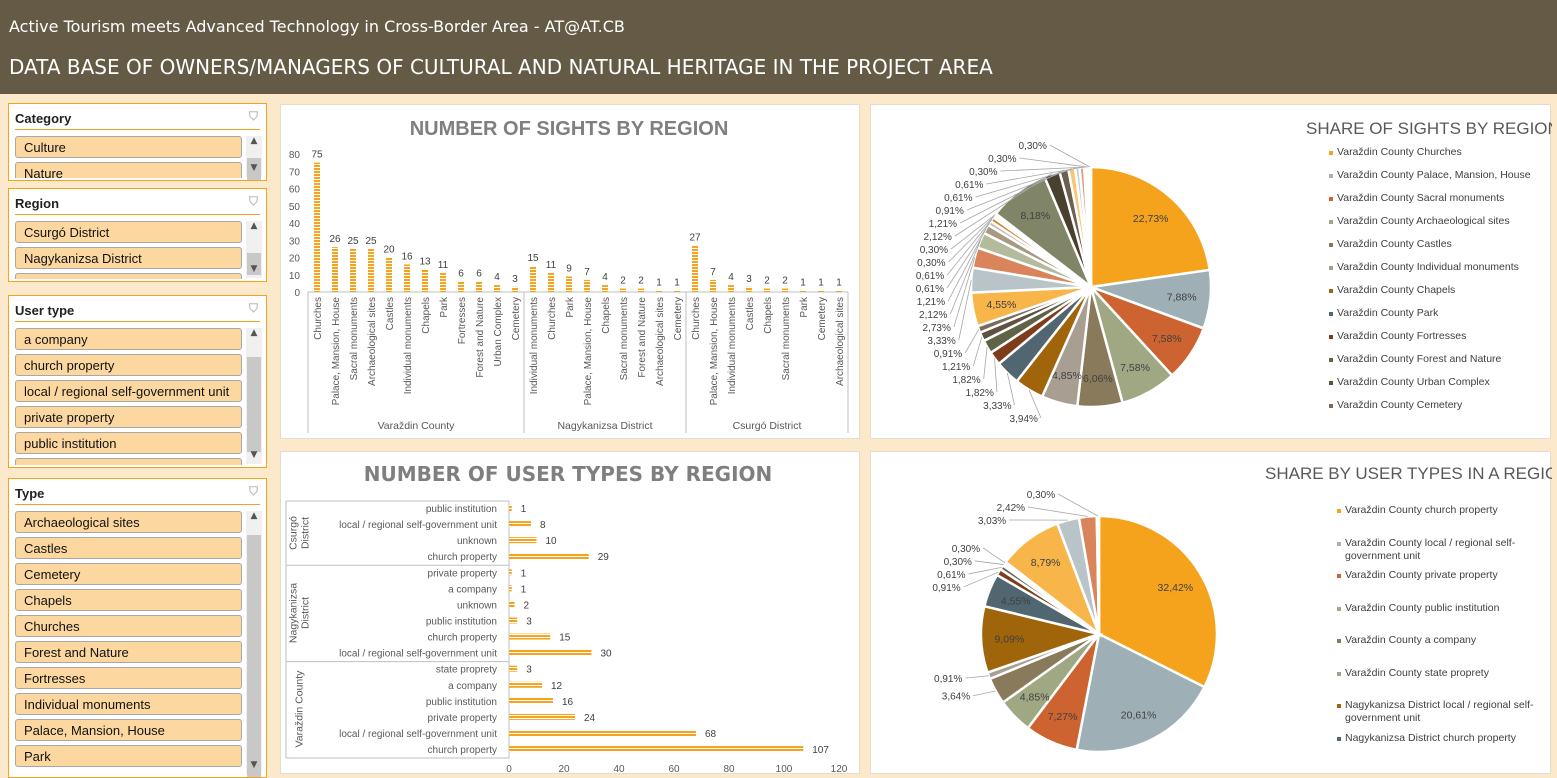 This screenshot has width=1557, height=778. Describe the element at coordinates (128, 574) in the screenshot. I see `slicer-item: Cemetery` at that location.